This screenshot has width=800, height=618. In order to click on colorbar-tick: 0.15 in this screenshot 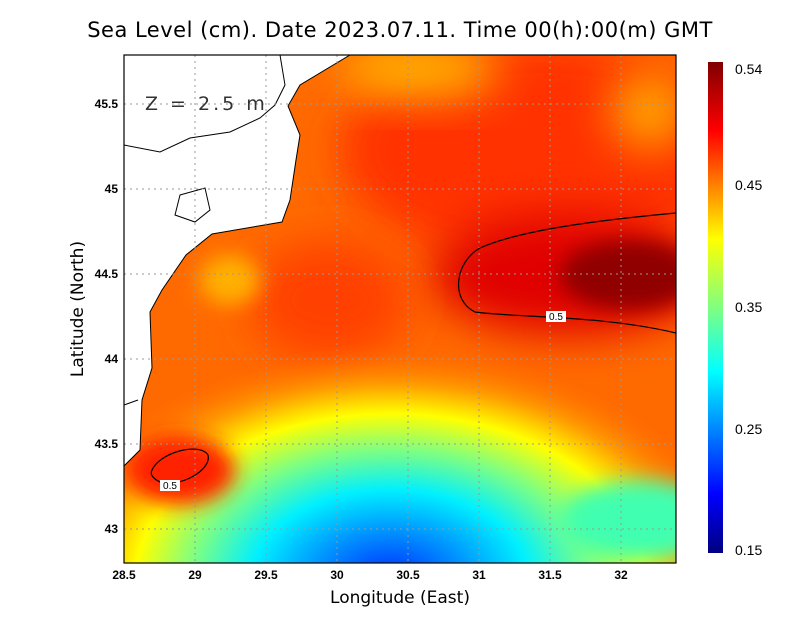, I will do `click(748, 550)`.